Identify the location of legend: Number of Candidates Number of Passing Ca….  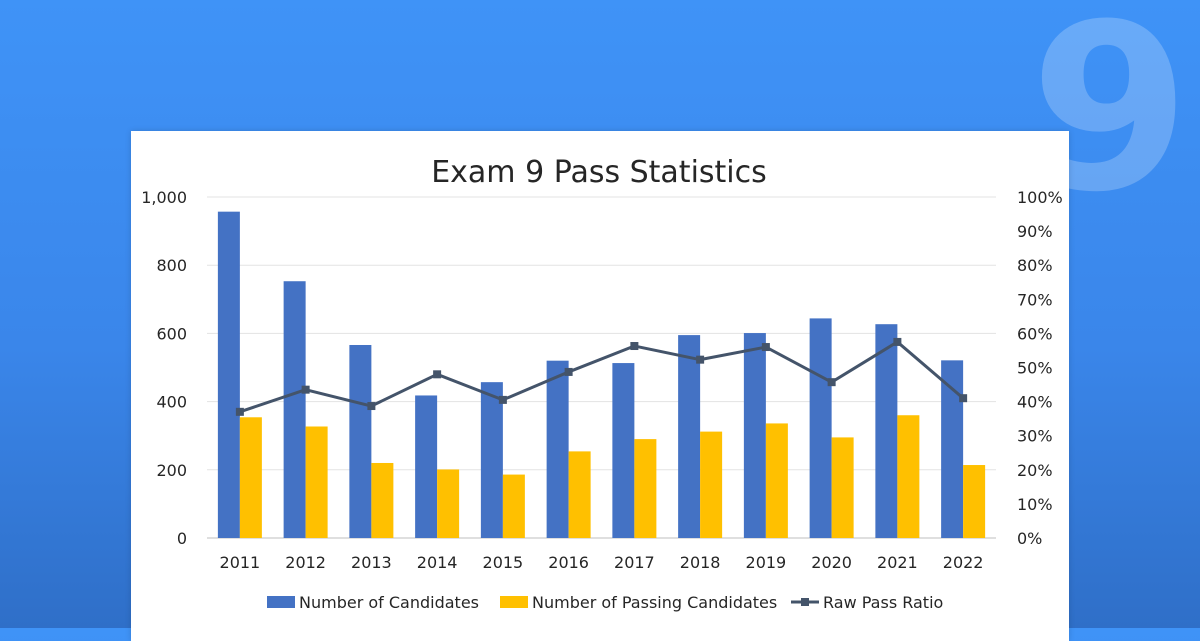
(605, 602).